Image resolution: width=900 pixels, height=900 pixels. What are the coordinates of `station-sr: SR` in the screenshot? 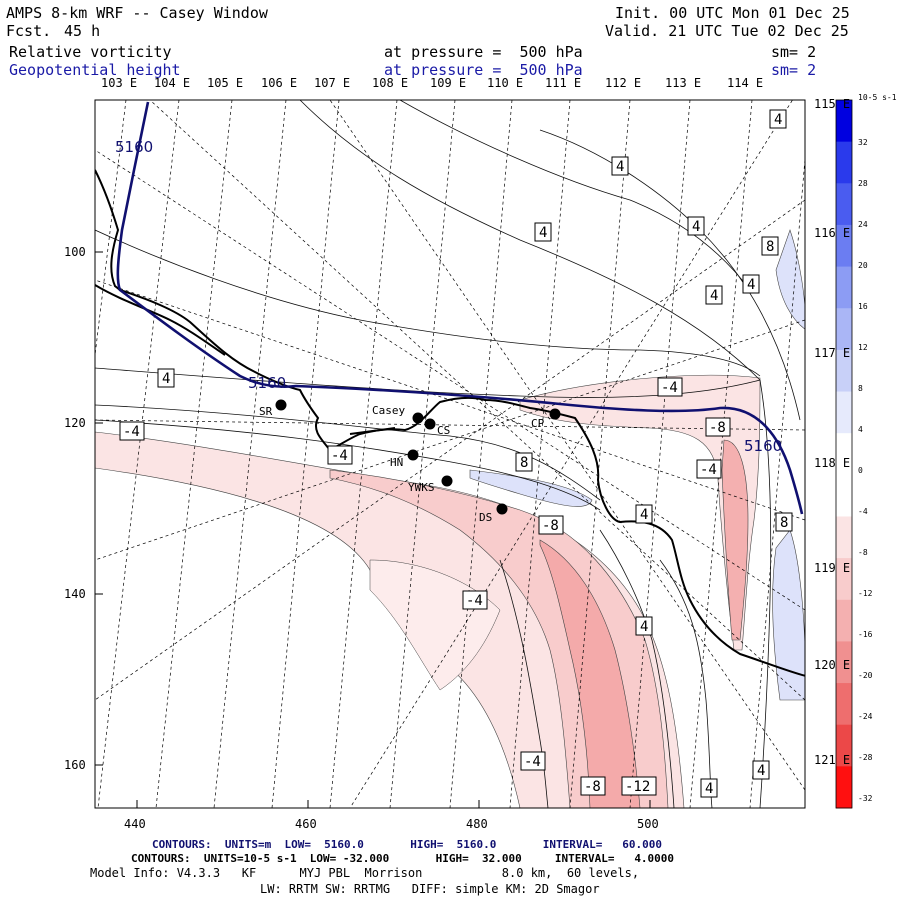 It's located at (273, 408).